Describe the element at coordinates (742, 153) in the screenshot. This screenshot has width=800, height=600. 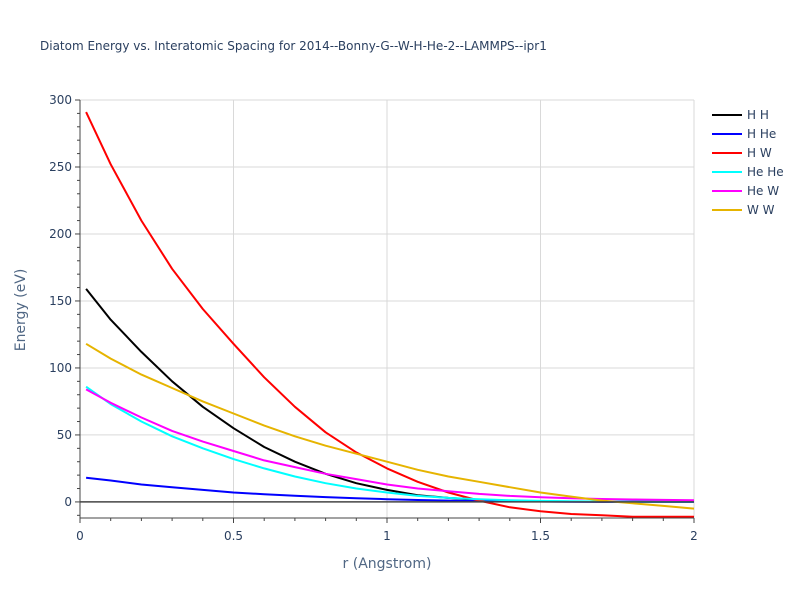
I see `legend-item-h-w: H W` at that location.